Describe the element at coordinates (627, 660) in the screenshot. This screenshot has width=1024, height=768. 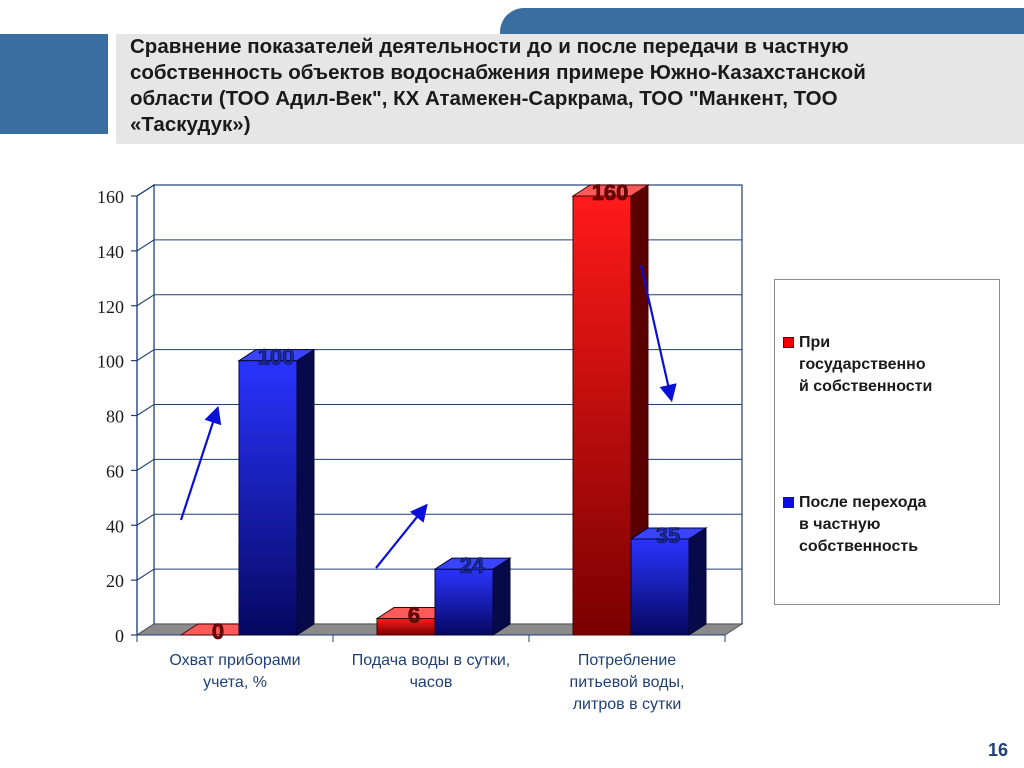
I see `x-category-label-line: Потребление` at that location.